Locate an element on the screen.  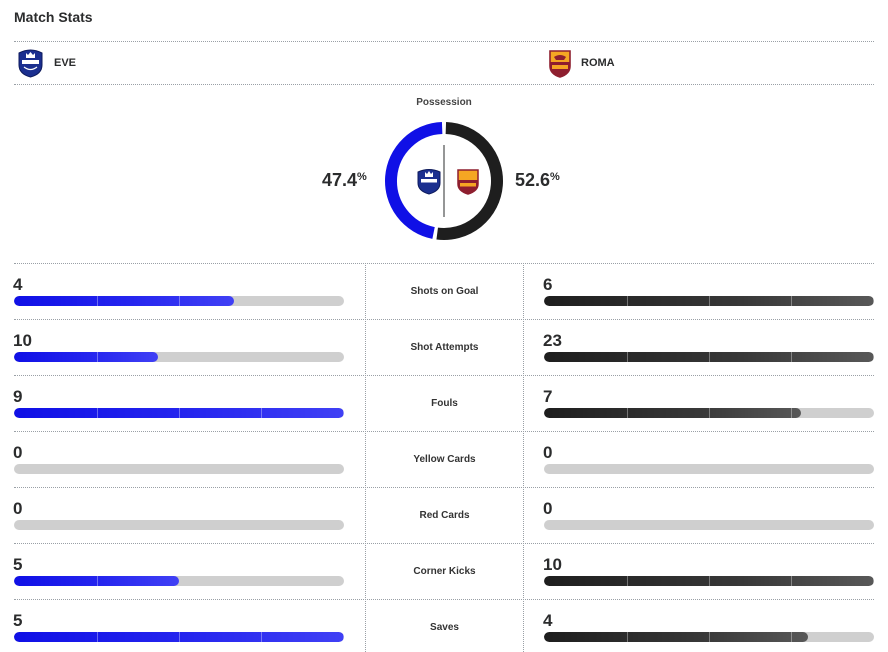
stat-label: Shot Attempts is located at coordinates (444, 347).